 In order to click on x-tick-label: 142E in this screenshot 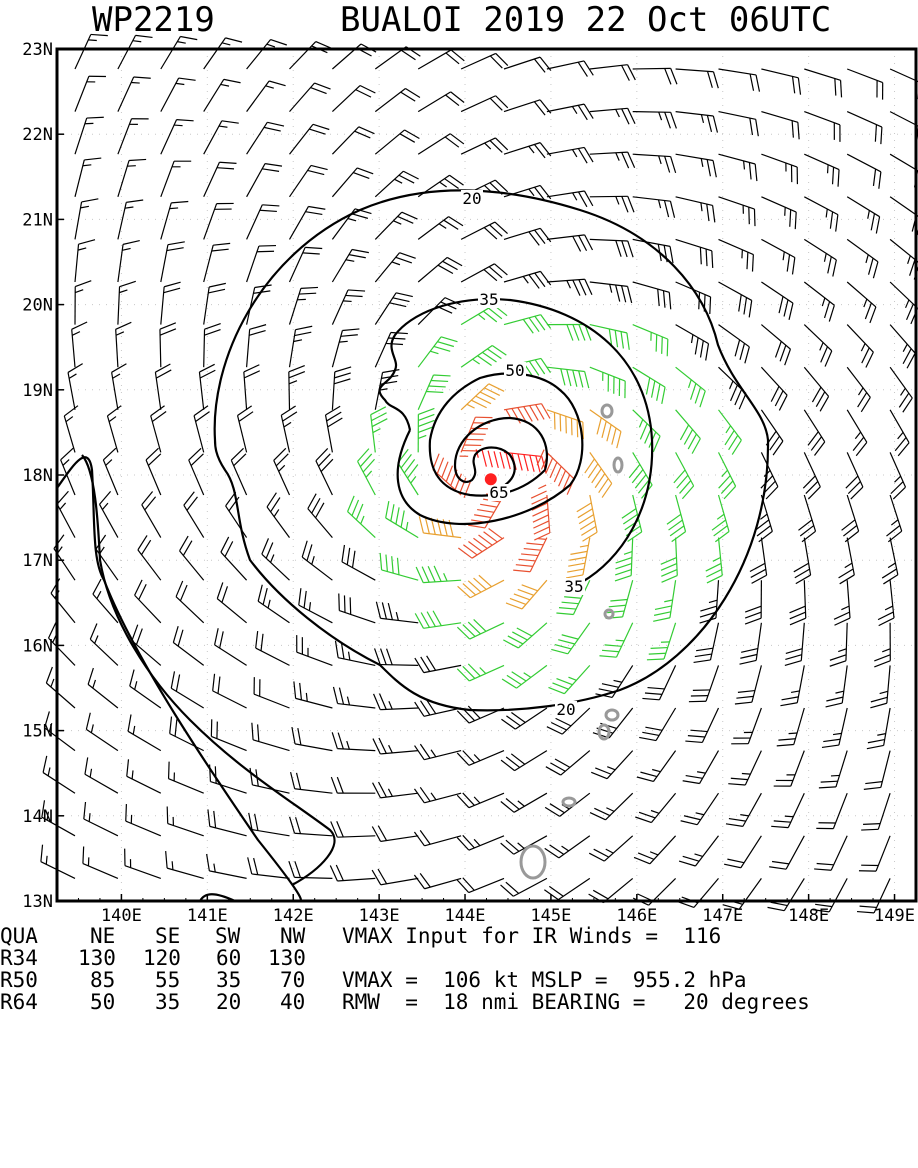, I will do `click(293, 915)`.